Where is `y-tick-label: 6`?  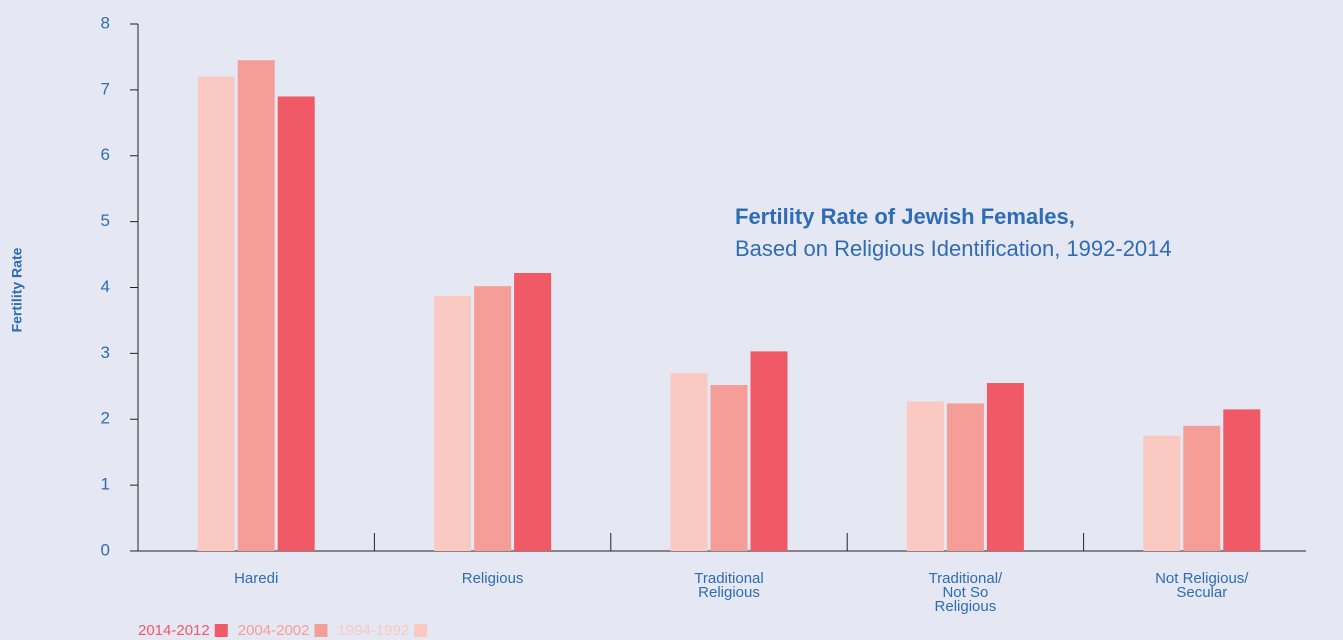
y-tick-label: 6 is located at coordinates (105, 154).